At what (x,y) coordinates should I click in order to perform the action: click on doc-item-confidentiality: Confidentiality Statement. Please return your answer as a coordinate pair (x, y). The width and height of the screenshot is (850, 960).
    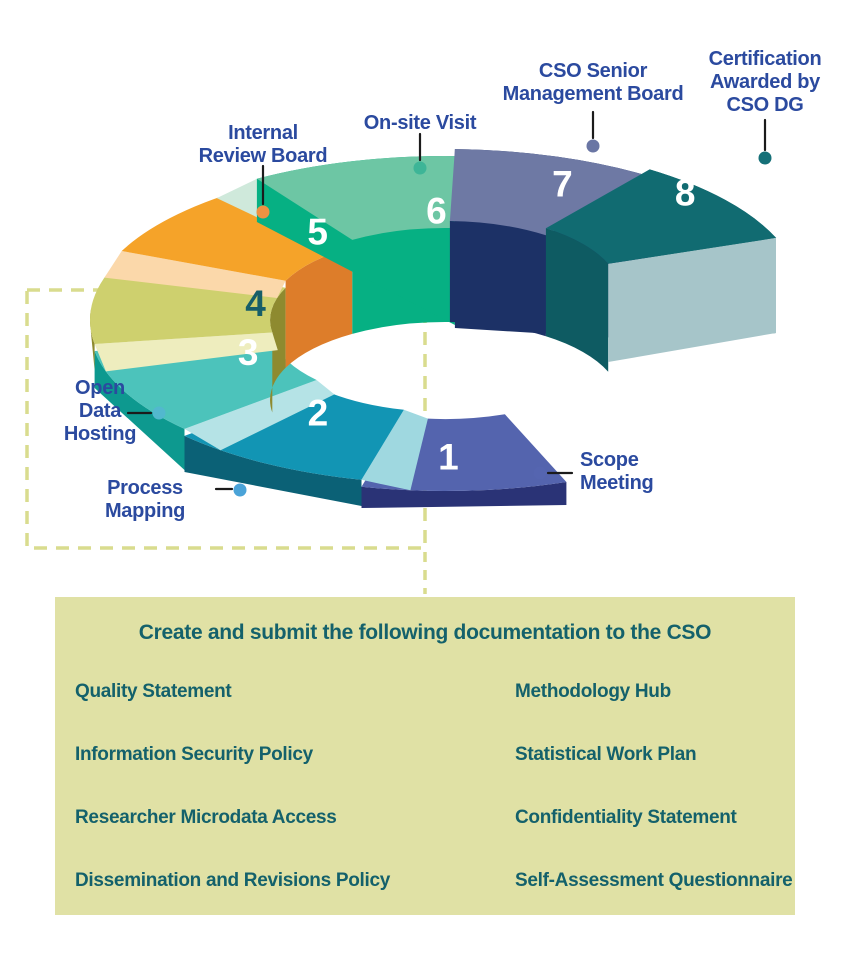
    Looking at the image, I should click on (626, 817).